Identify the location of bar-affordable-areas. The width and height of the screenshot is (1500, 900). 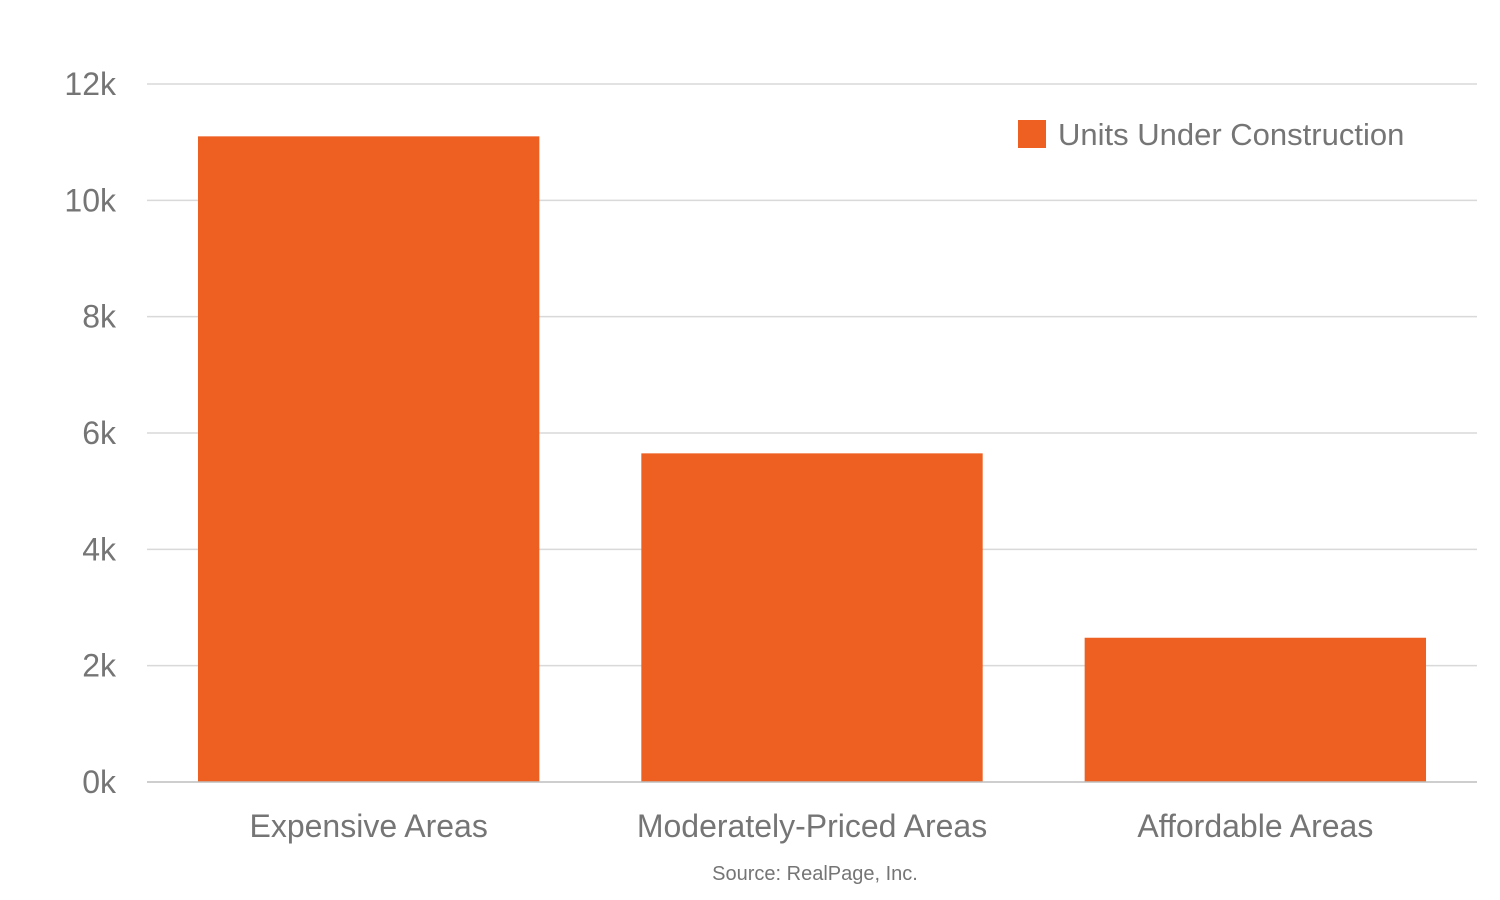
(1255, 709).